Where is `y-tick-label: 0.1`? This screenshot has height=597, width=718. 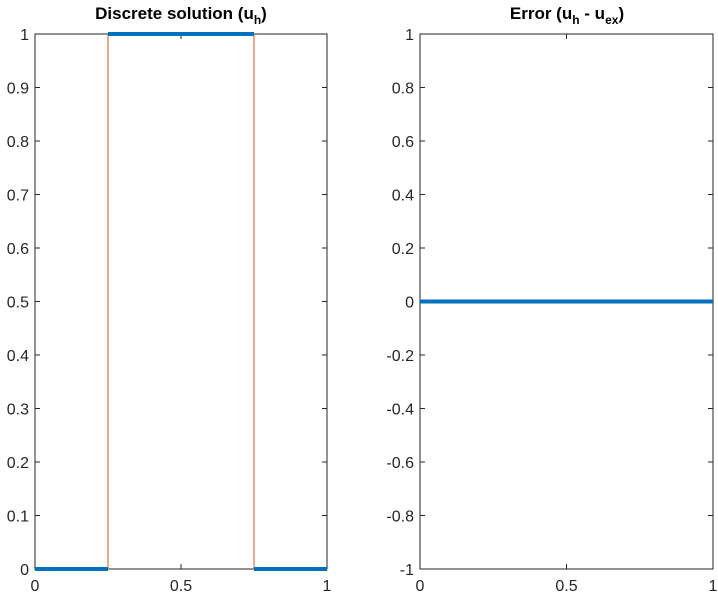
y-tick-label: 0.1 is located at coordinates (18, 517).